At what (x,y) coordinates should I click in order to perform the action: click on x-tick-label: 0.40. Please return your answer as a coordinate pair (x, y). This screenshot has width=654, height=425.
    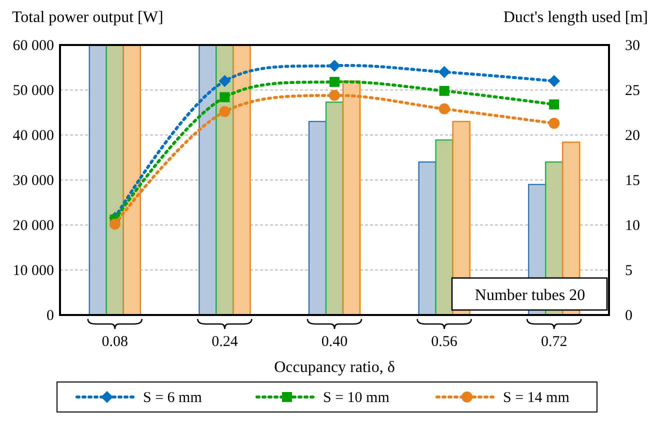
    Looking at the image, I should click on (334, 342).